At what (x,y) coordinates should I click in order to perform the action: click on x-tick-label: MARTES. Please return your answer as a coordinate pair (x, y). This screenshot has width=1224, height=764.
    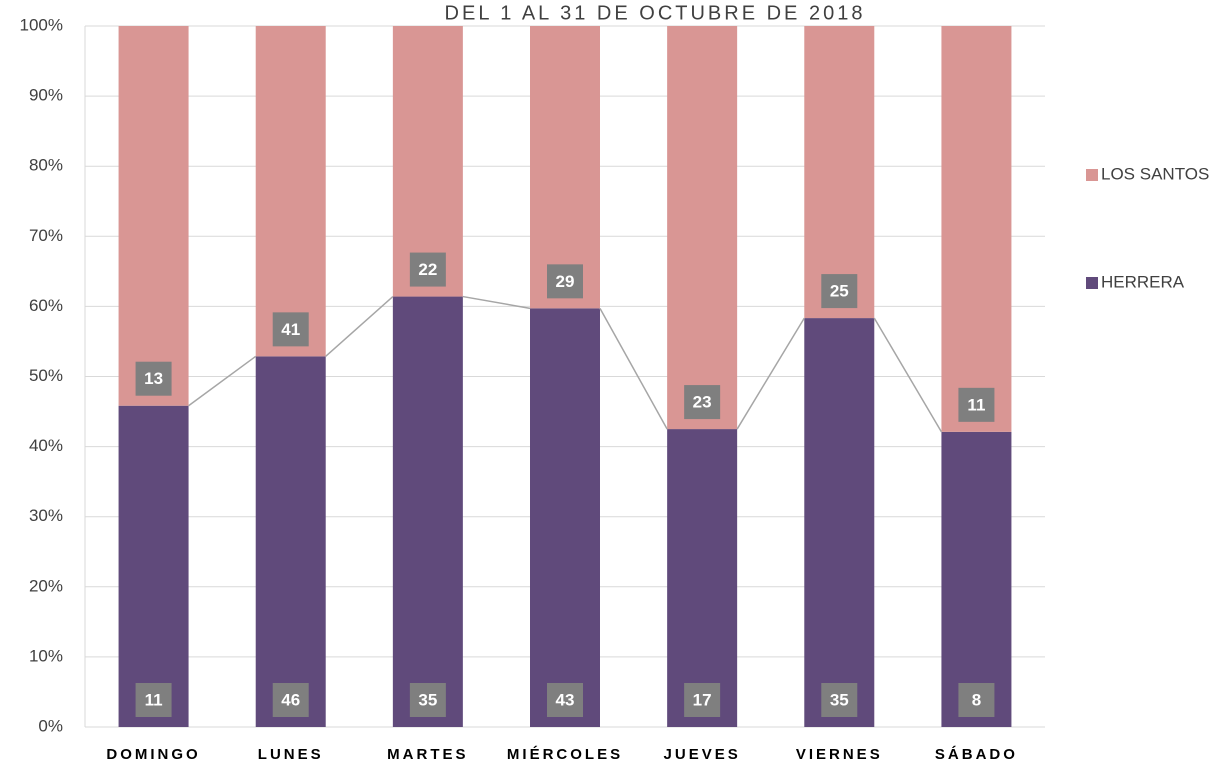
    Looking at the image, I should click on (427, 754).